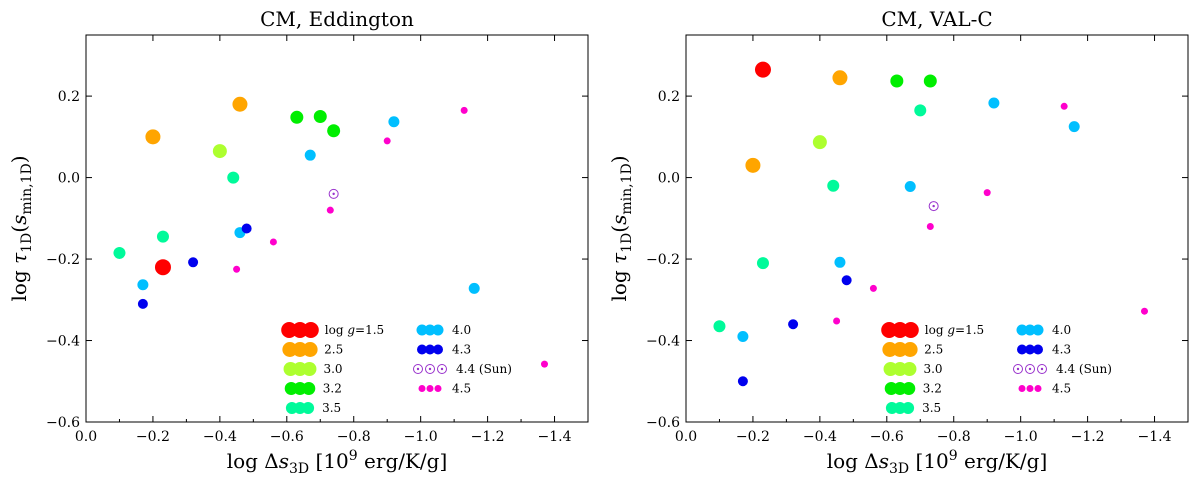 Image resolution: width=1200 pixels, height=485 pixels. What do you see at coordinates (332, 369) in the screenshot?
I see `legend-label: 3.0` at bounding box center [332, 369].